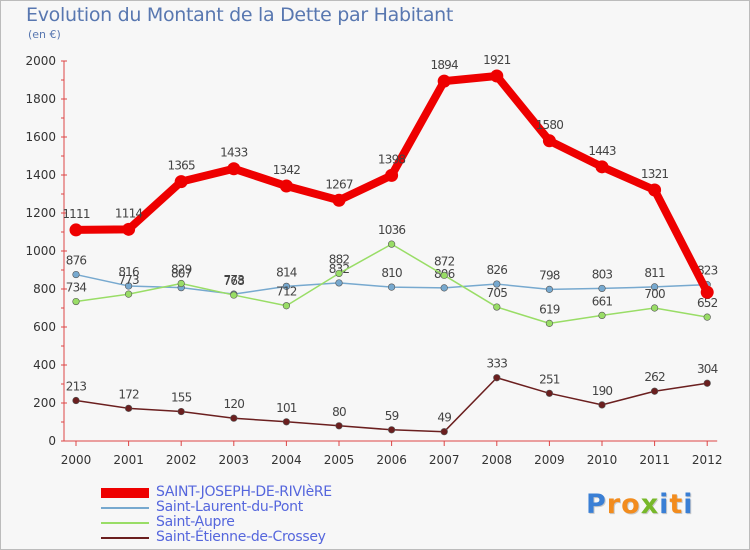 This screenshot has height=550, width=750. What do you see at coordinates (44, 403) in the screenshot?
I see `y-tick-label: 200` at bounding box center [44, 403].